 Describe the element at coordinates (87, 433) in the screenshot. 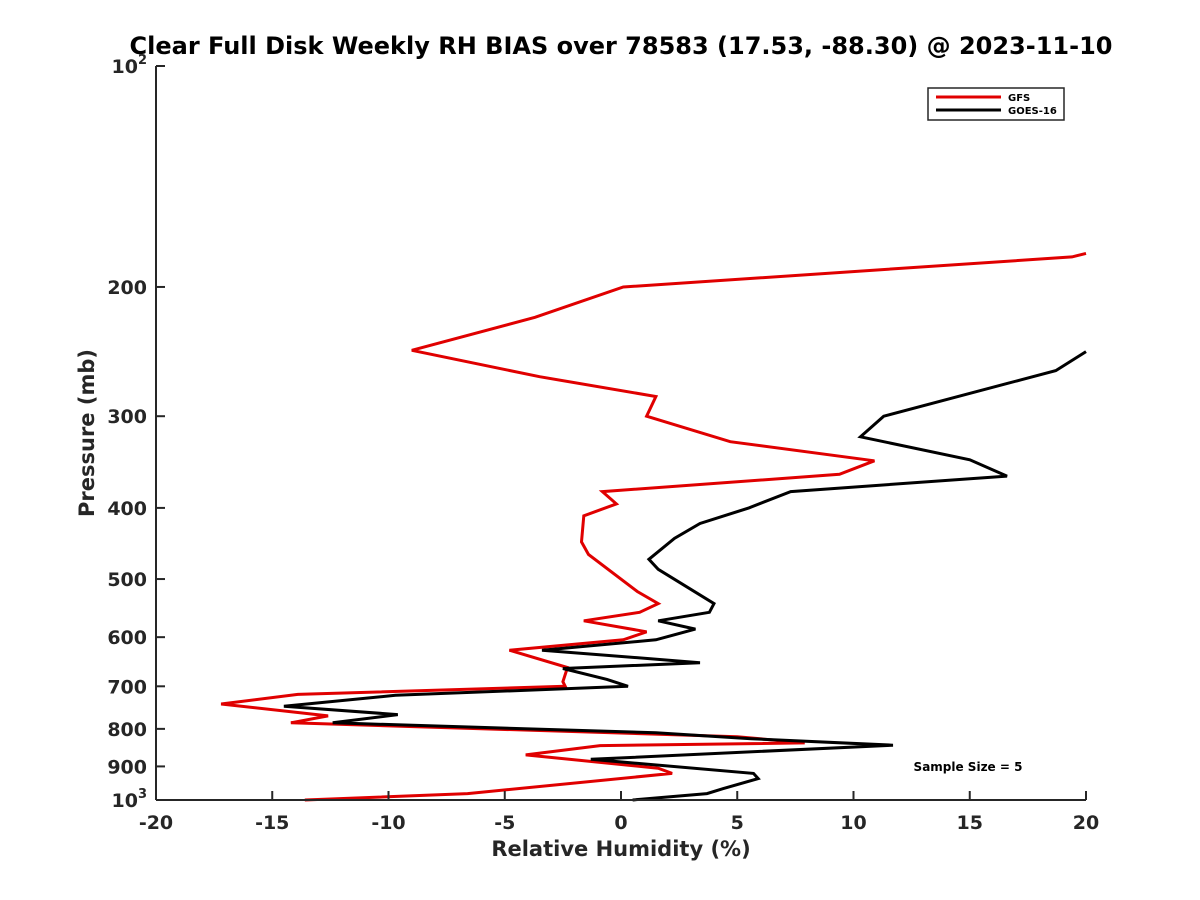

I see `y-axis-label: Pressure (mb)` at that location.